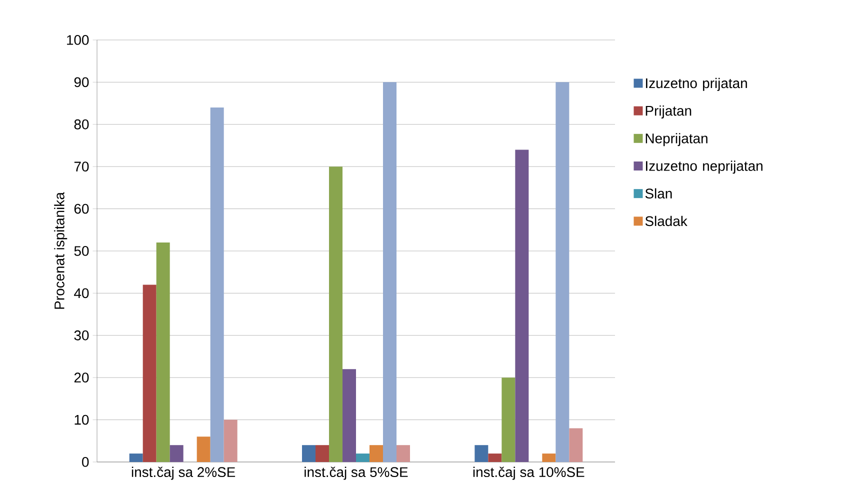  What do you see at coordinates (81, 167) in the screenshot?
I see `y-tick-label: 70` at bounding box center [81, 167].